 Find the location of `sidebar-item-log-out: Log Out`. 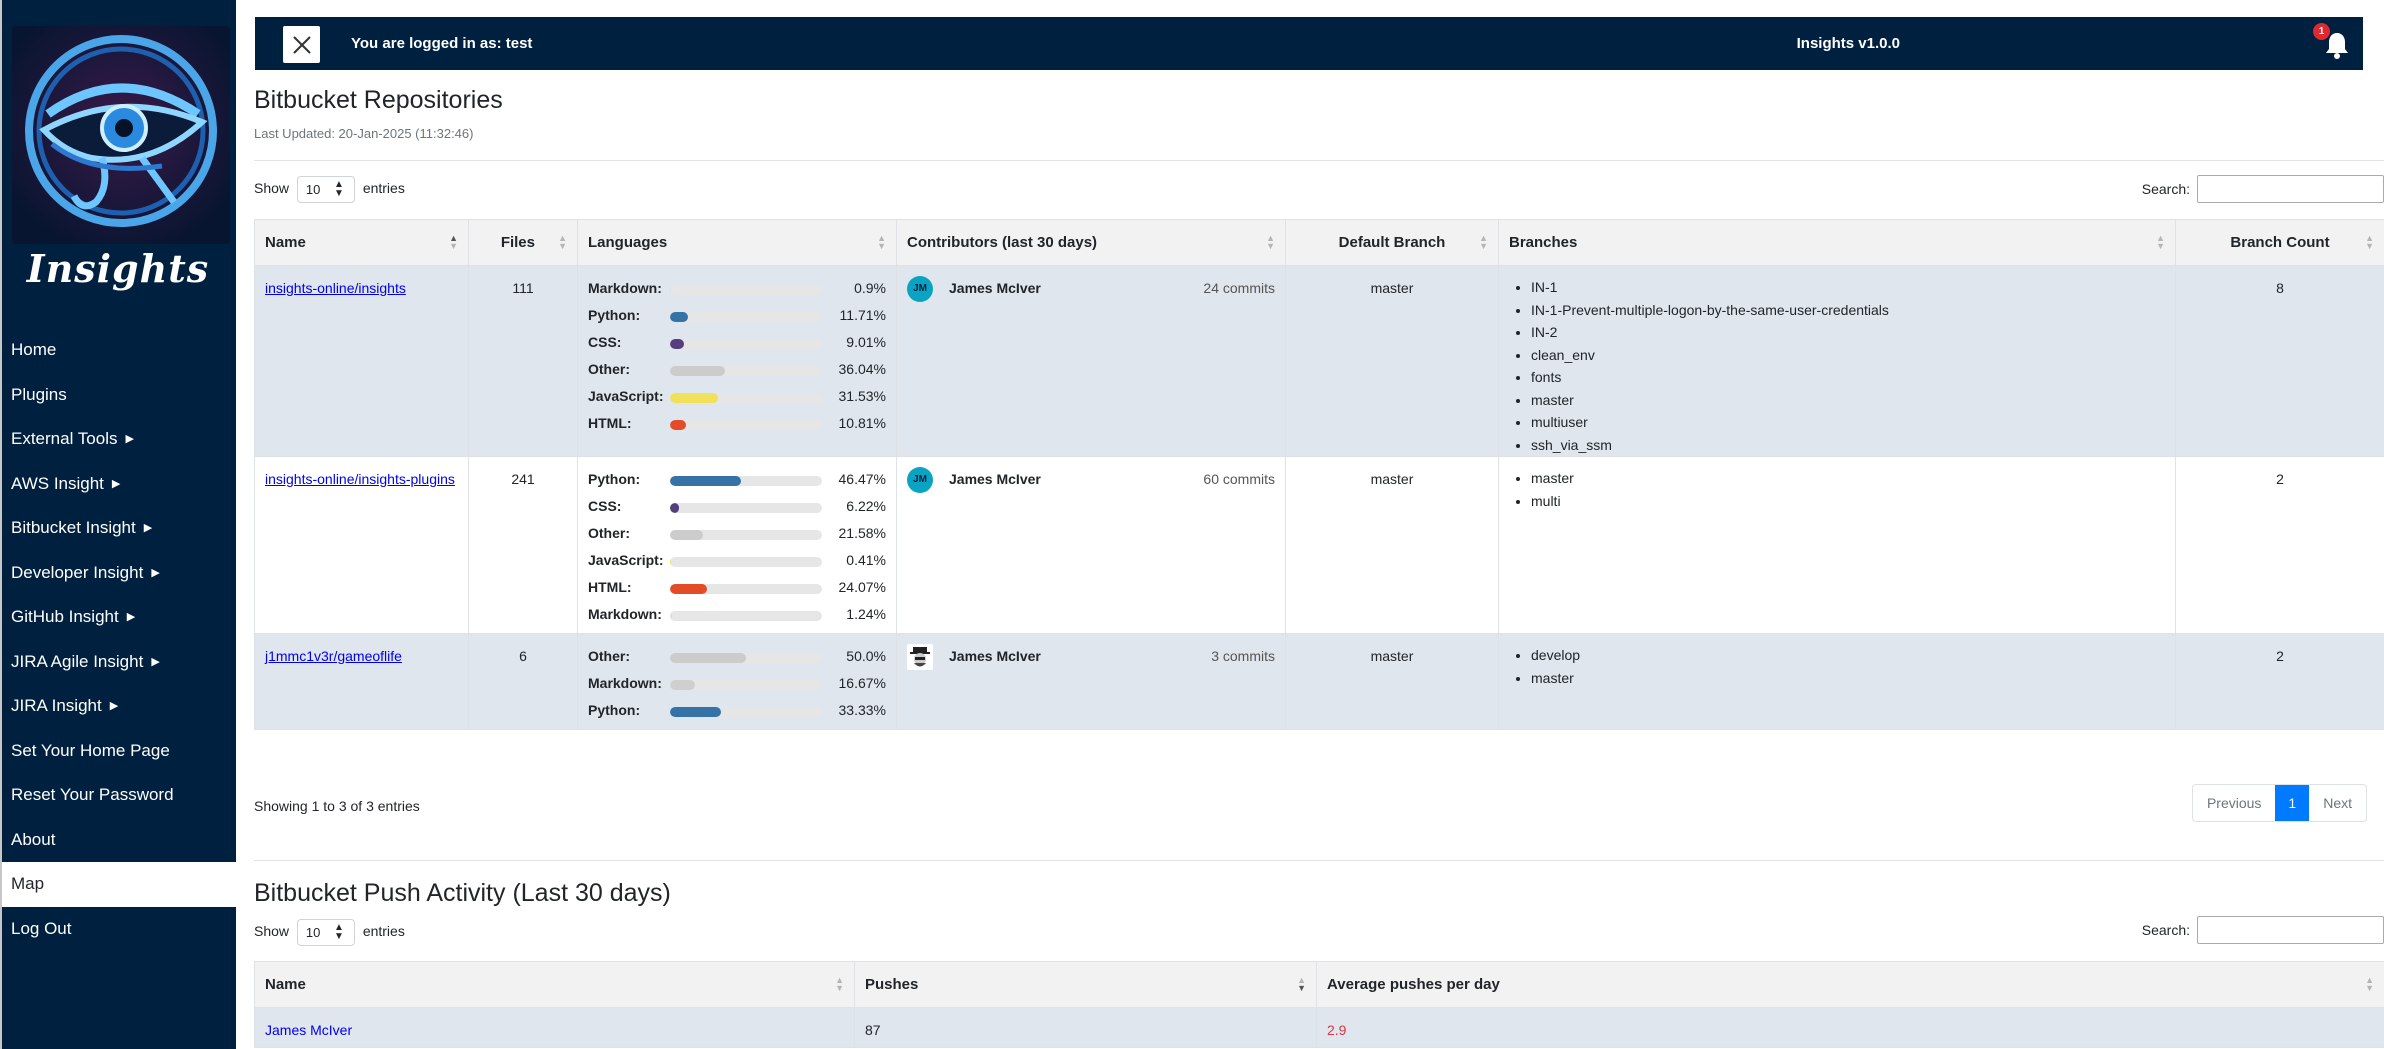

sidebar-item-log-out: Log Out is located at coordinates (119, 929).